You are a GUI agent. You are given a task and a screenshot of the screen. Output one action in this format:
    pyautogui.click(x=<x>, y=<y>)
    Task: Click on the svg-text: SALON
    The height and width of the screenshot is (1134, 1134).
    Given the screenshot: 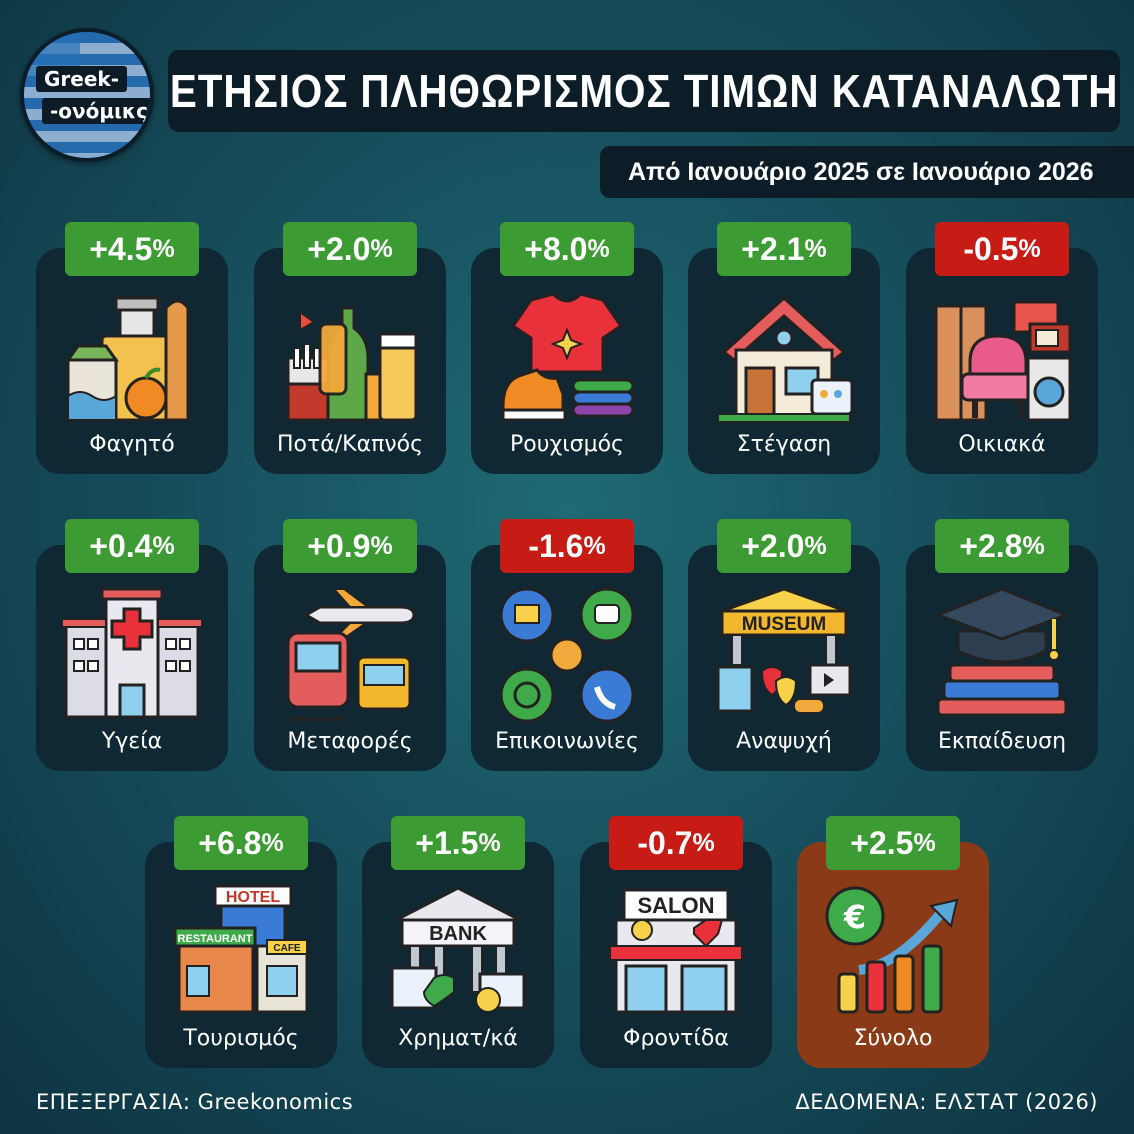 What is the action you would take?
    pyautogui.click(x=676, y=905)
    